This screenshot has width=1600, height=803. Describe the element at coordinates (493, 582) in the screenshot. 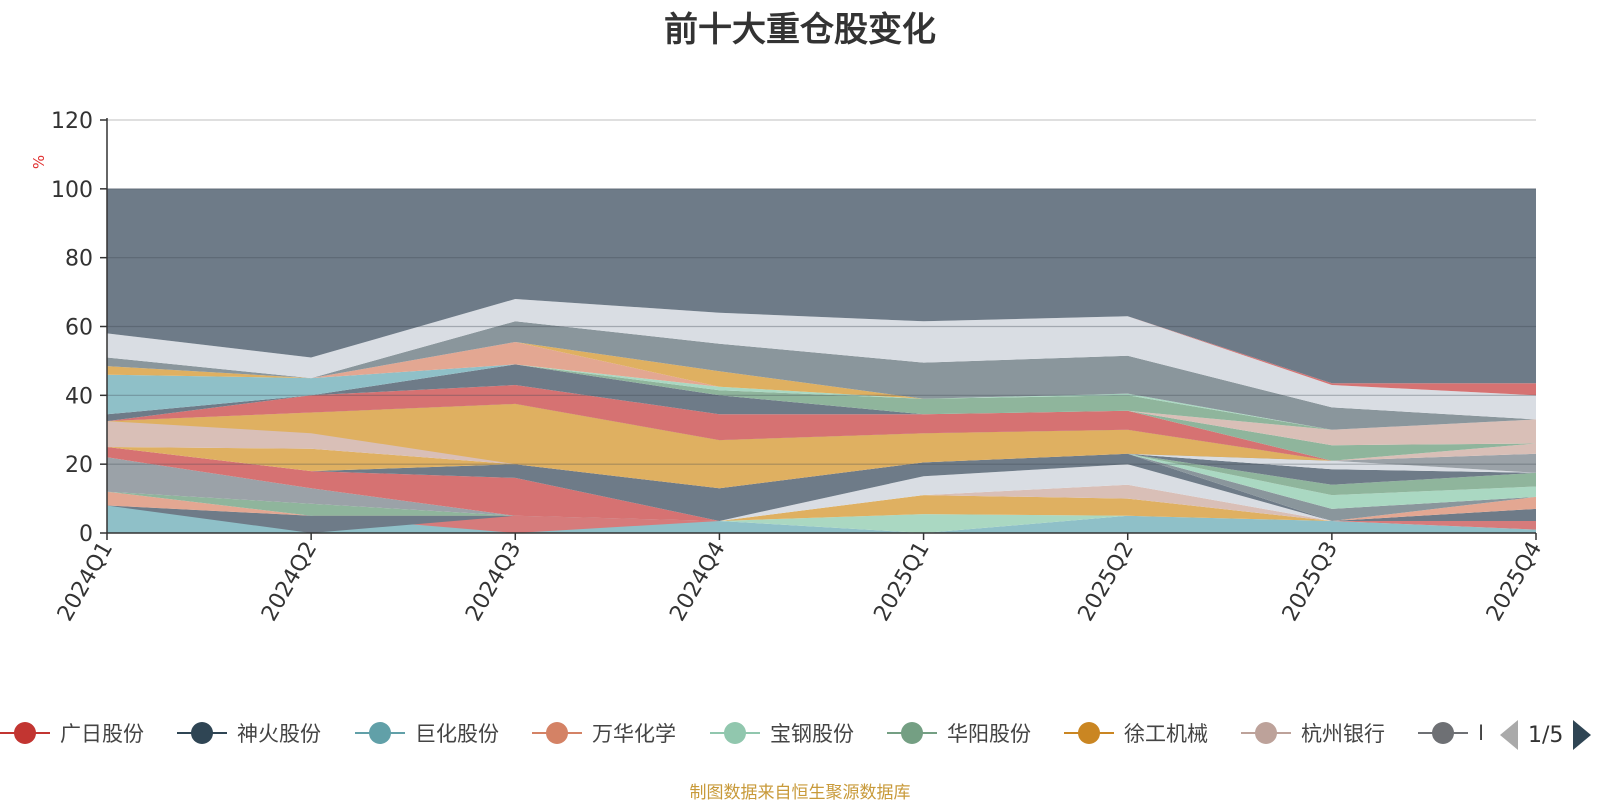

I see `x-tick-label: 2024Q3` at that location.